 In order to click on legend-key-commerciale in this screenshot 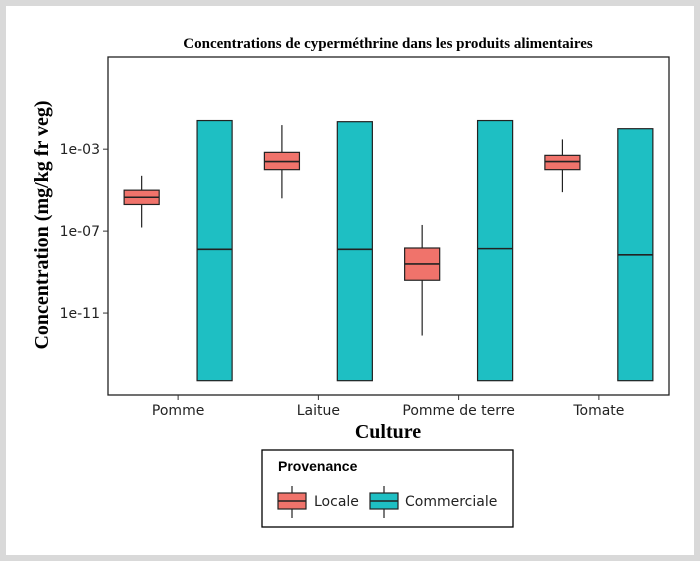, I will do `click(384, 502)`.